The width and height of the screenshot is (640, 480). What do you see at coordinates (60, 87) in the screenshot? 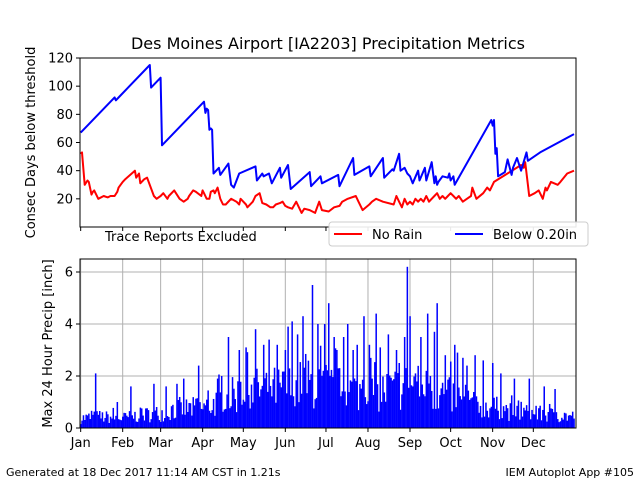
I see `top-y-tick-label: 100` at bounding box center [60, 87].